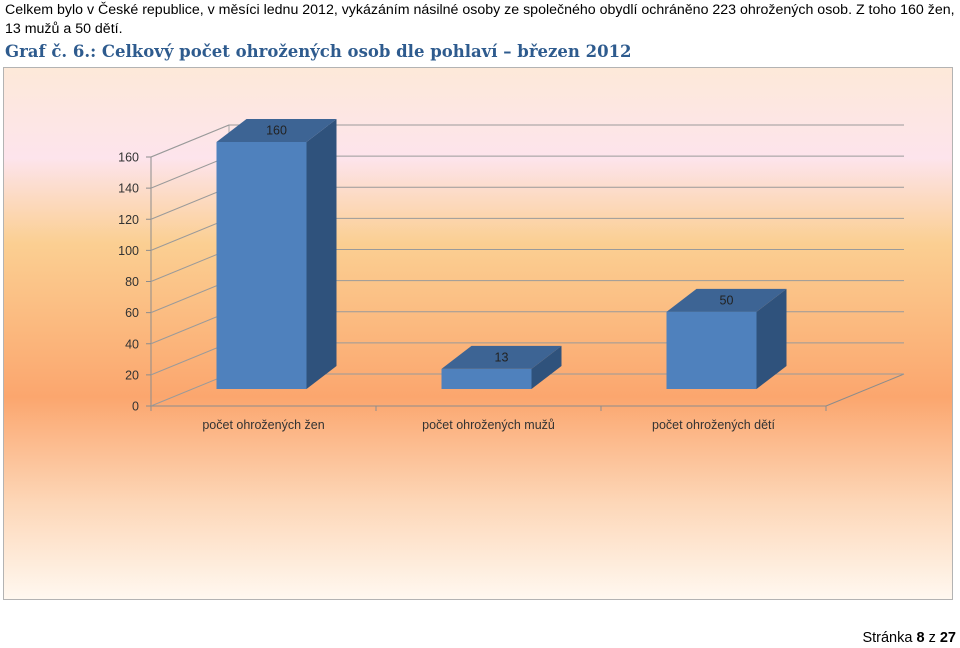 Image resolution: width=960 pixels, height=648 pixels. Describe the element at coordinates (128, 220) in the screenshot. I see `y-tick-label: 120` at that location.